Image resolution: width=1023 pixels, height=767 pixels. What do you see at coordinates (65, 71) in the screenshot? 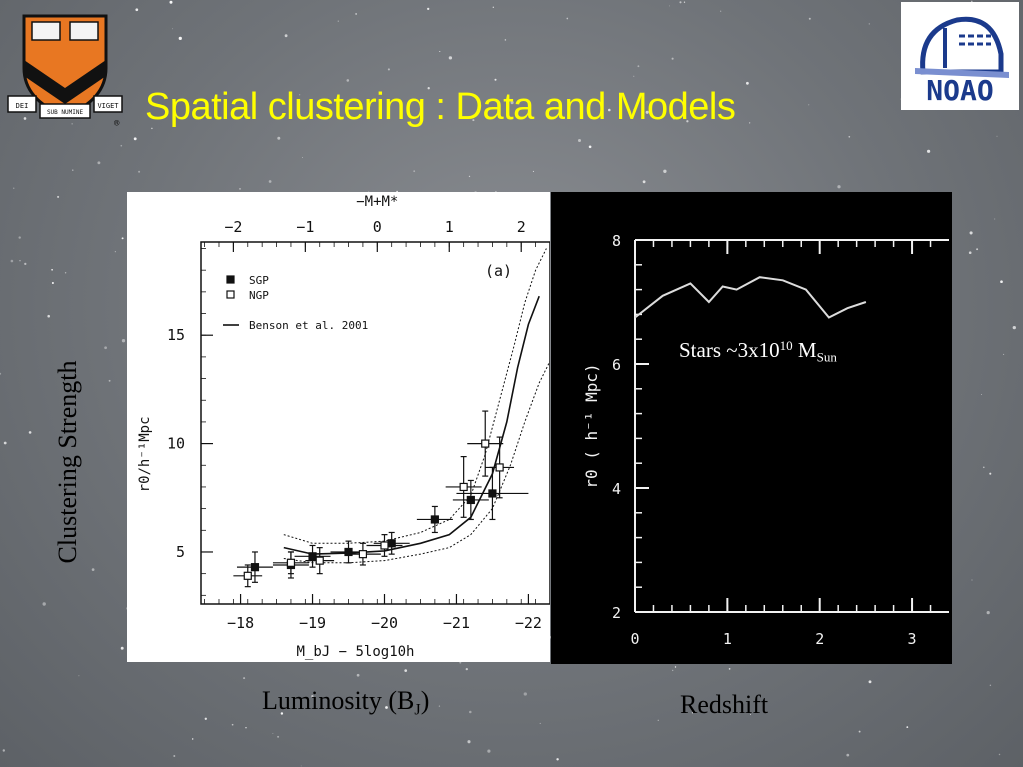
I see `princeton-shield-logo: DEI SUB NUMINE VIGET ®` at bounding box center [65, 71].